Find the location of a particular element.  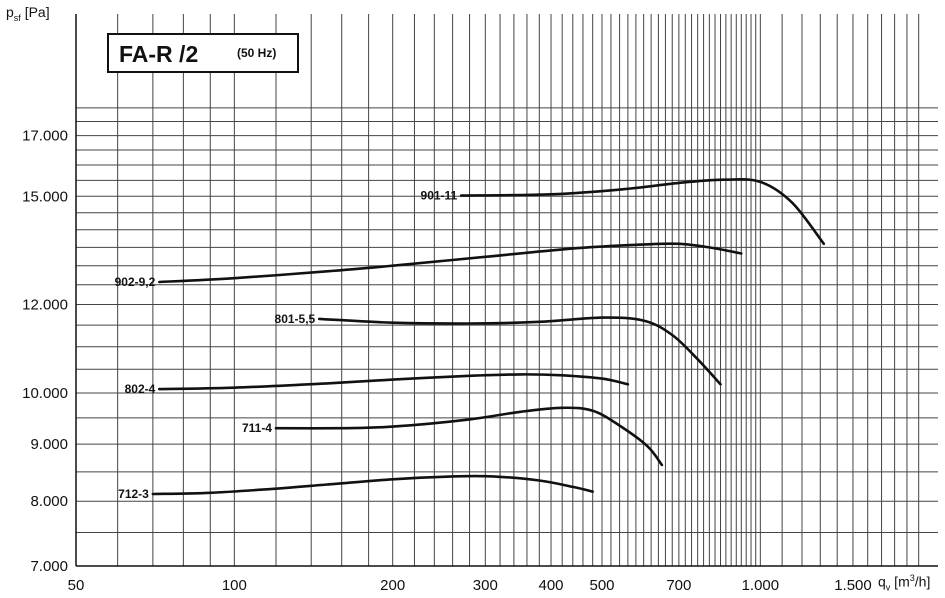

x-tick-label: 300 is located at coordinates (485, 585).